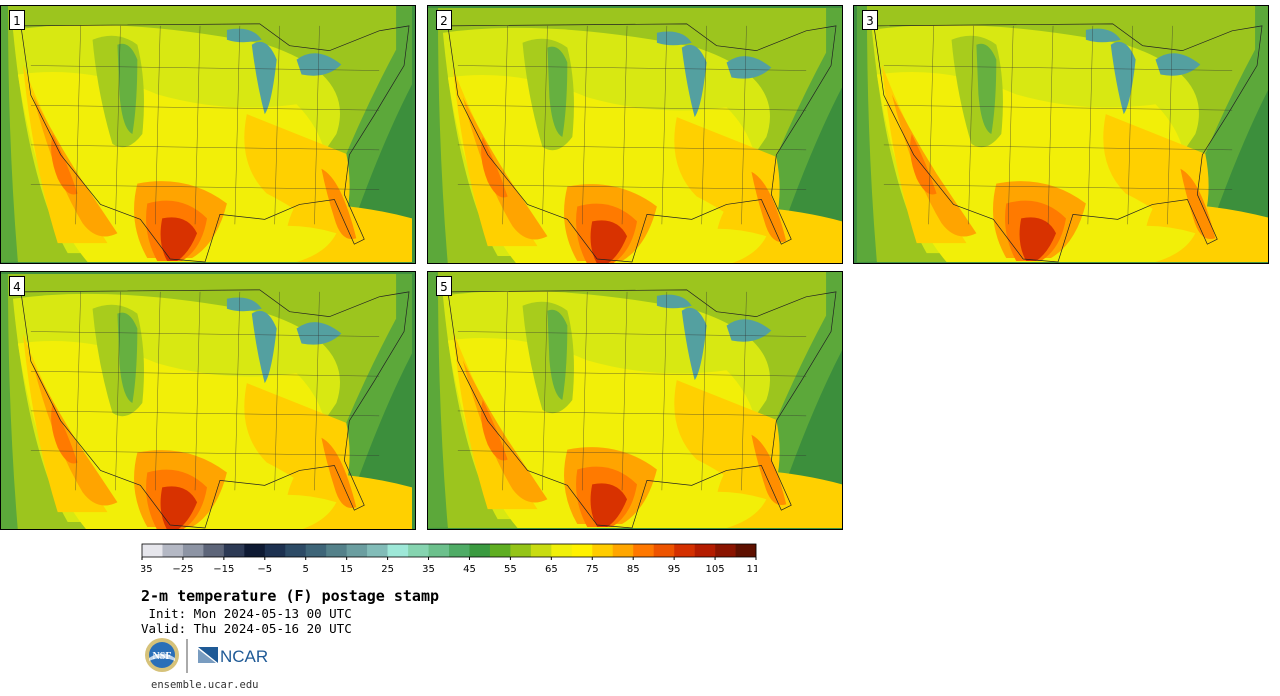  Describe the element at coordinates (674, 568) in the screenshot. I see `colorbar-tick-label: 95` at that location.